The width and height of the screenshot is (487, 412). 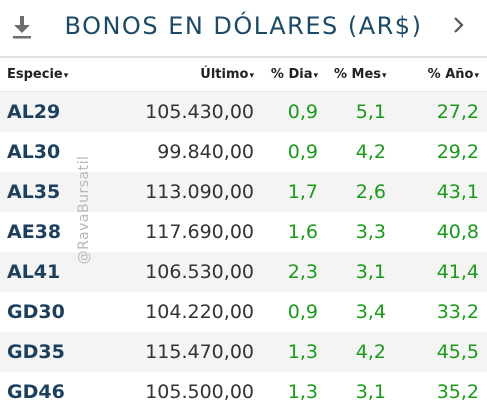 What do you see at coordinates (224, 74) in the screenshot?
I see `column-header-label: Último` at bounding box center [224, 74].